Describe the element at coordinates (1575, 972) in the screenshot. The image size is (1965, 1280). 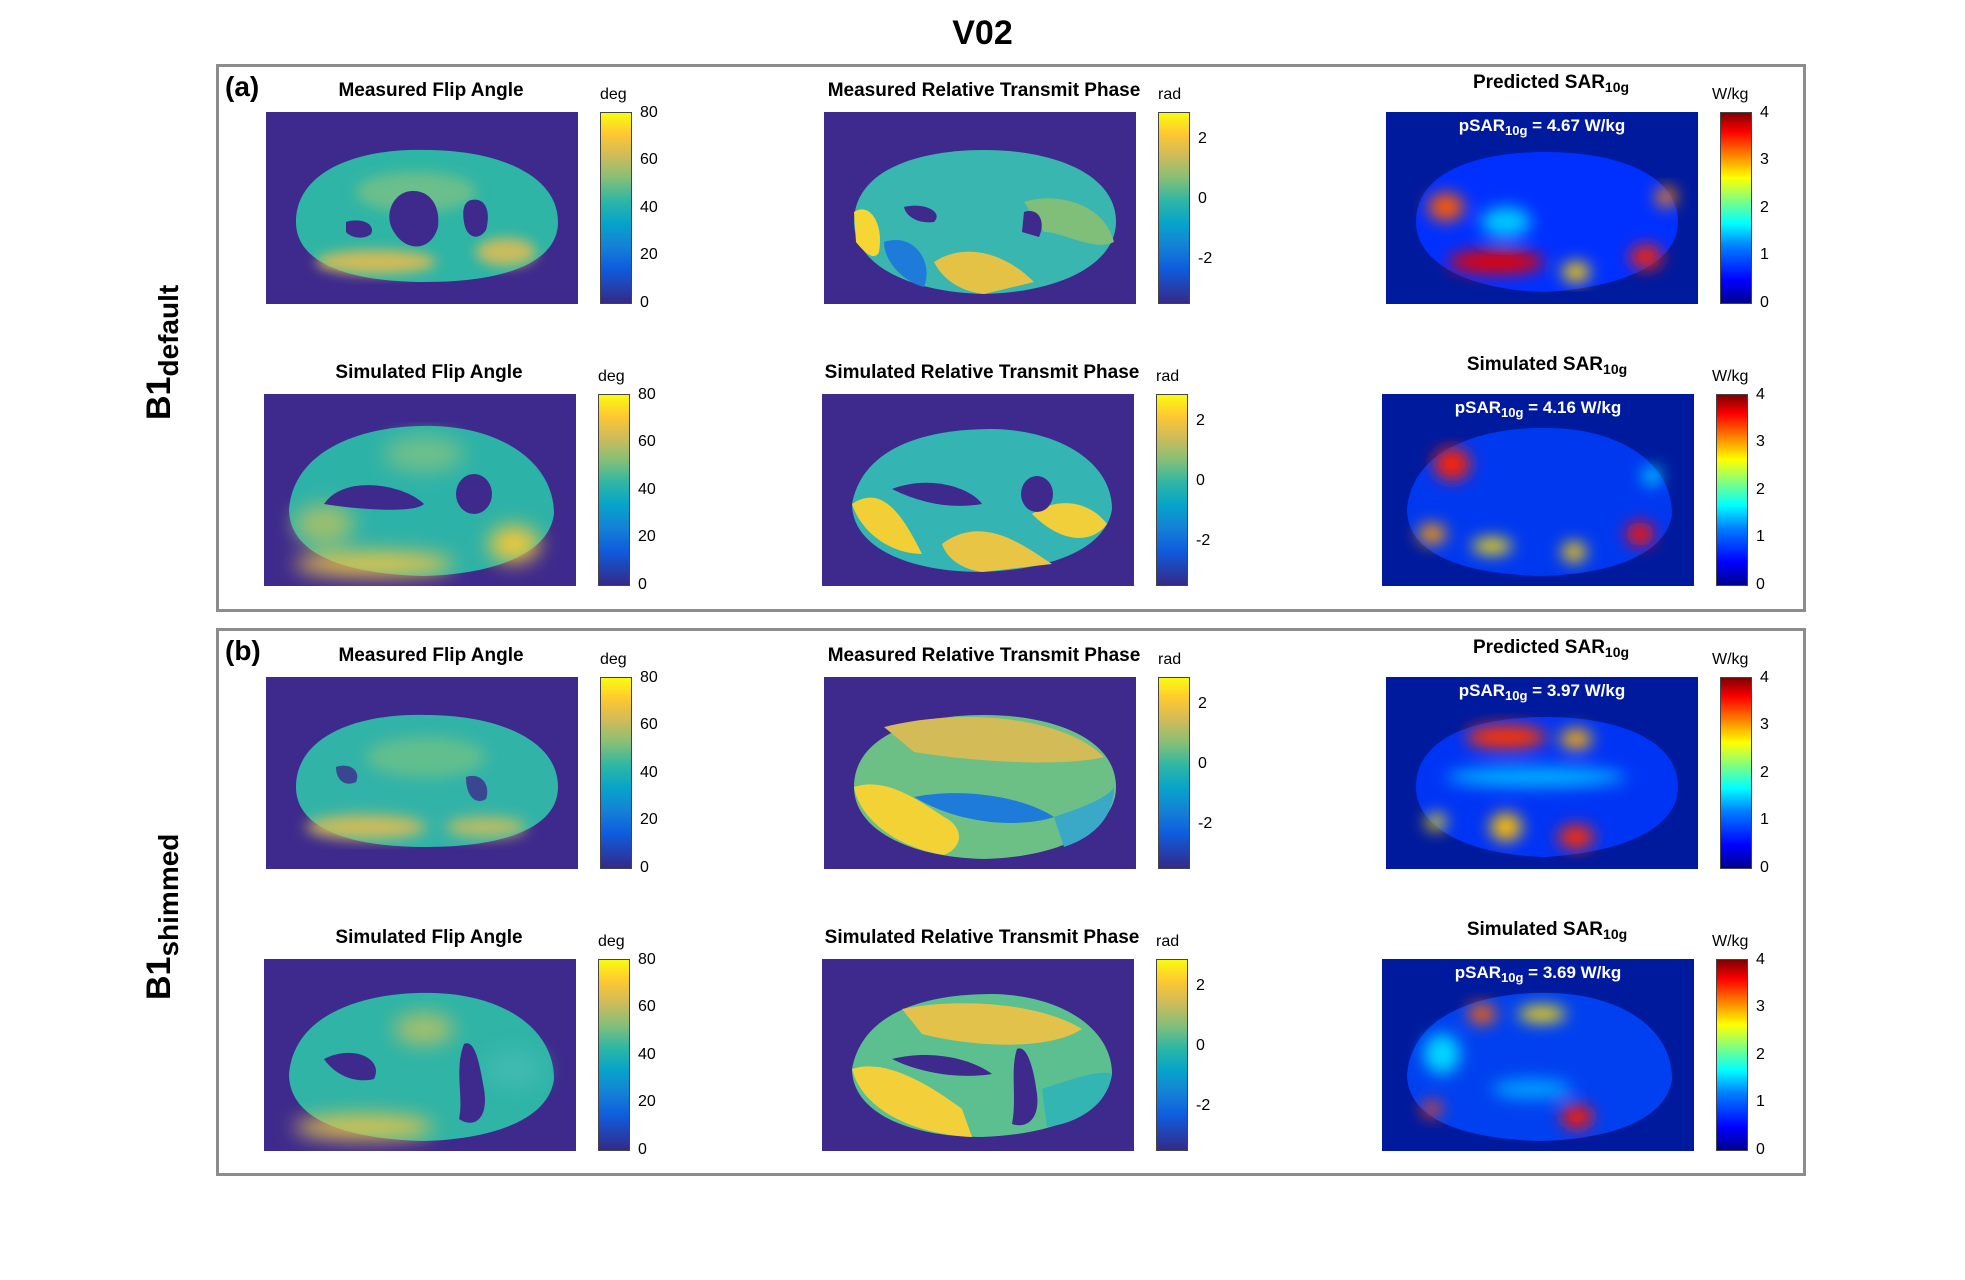
I see `psar-value: = 3.69 W/kg` at that location.